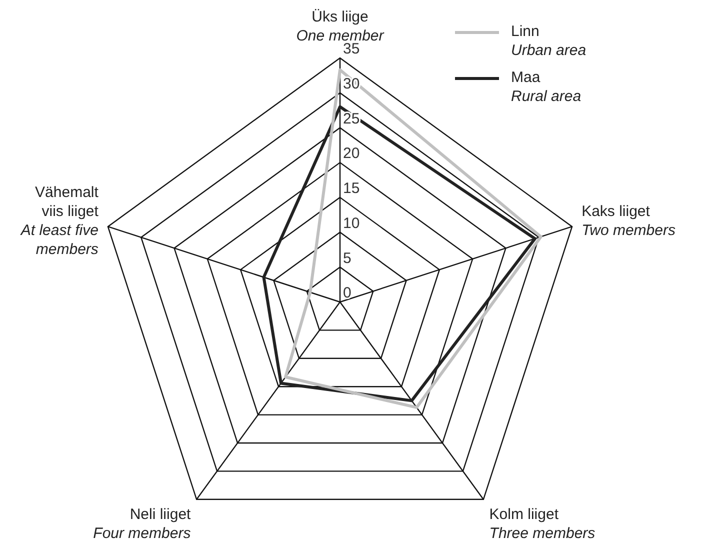  I want to click on spoke-label: Kaks liiget Two members, so click(629, 221).